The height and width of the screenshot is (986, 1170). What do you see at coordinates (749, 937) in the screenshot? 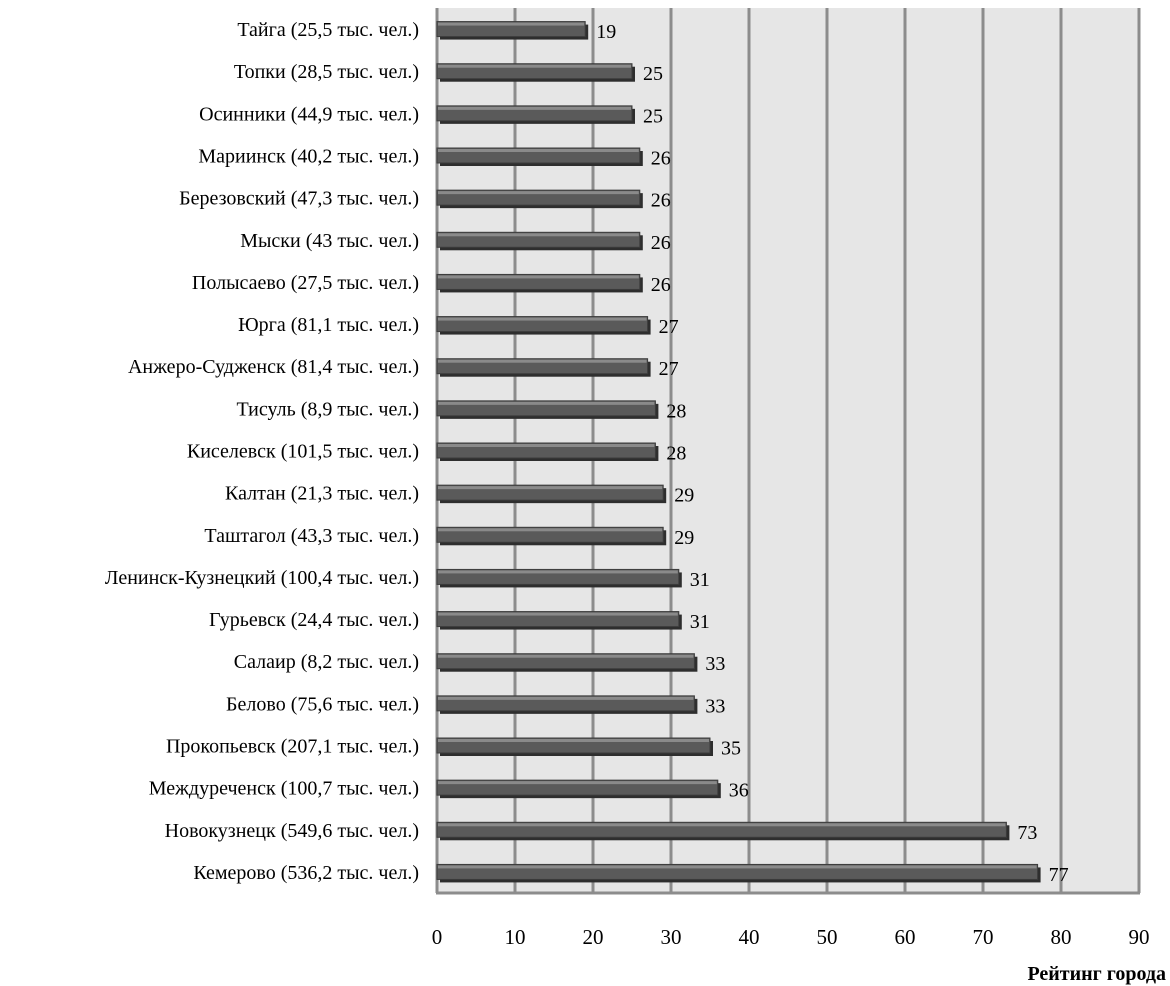
I see `x-tick-label: 40` at bounding box center [749, 937].